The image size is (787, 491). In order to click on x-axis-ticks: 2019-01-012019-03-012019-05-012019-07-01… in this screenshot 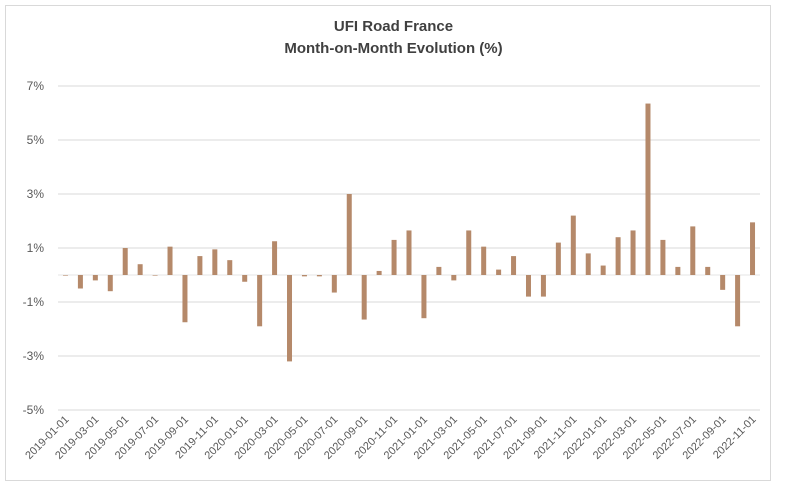, I will do `click(390, 438)`.